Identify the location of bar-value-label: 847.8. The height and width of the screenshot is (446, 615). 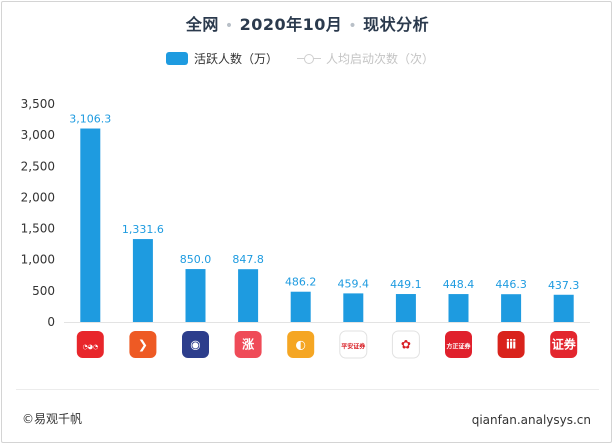
(248, 259).